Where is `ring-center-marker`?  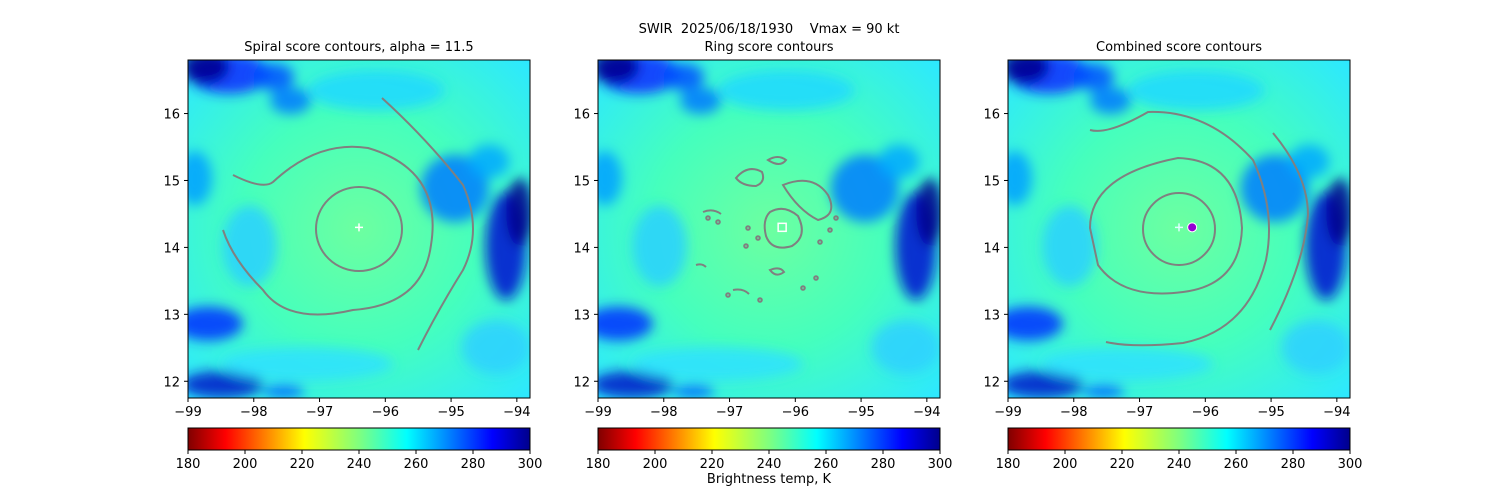
ring-center-marker is located at coordinates (782, 227).